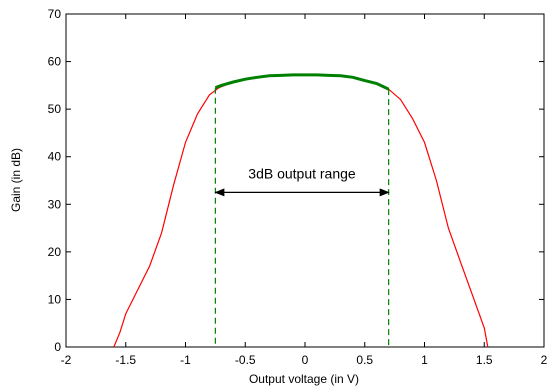 Image resolution: width=549 pixels, height=389 pixels. What do you see at coordinates (302, 82) in the screenshot?
I see `range-curve` at bounding box center [302, 82].